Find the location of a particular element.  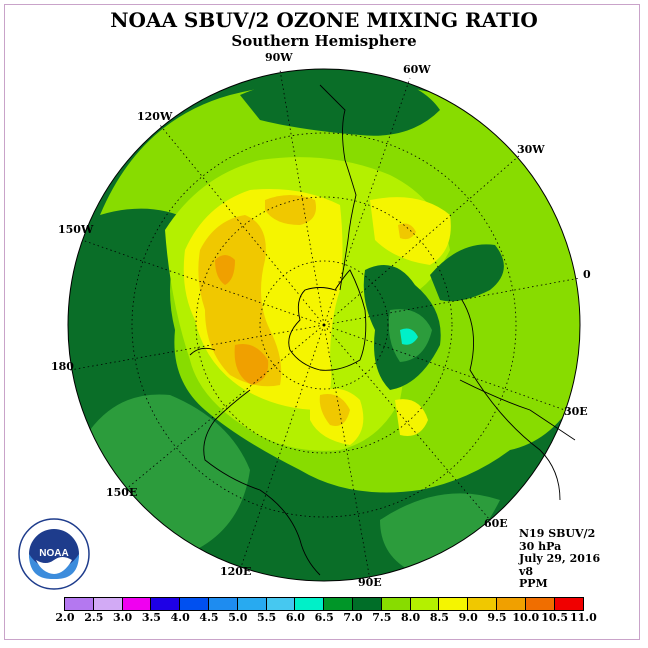

contour-orange-a is located at coordinates (225, 270).